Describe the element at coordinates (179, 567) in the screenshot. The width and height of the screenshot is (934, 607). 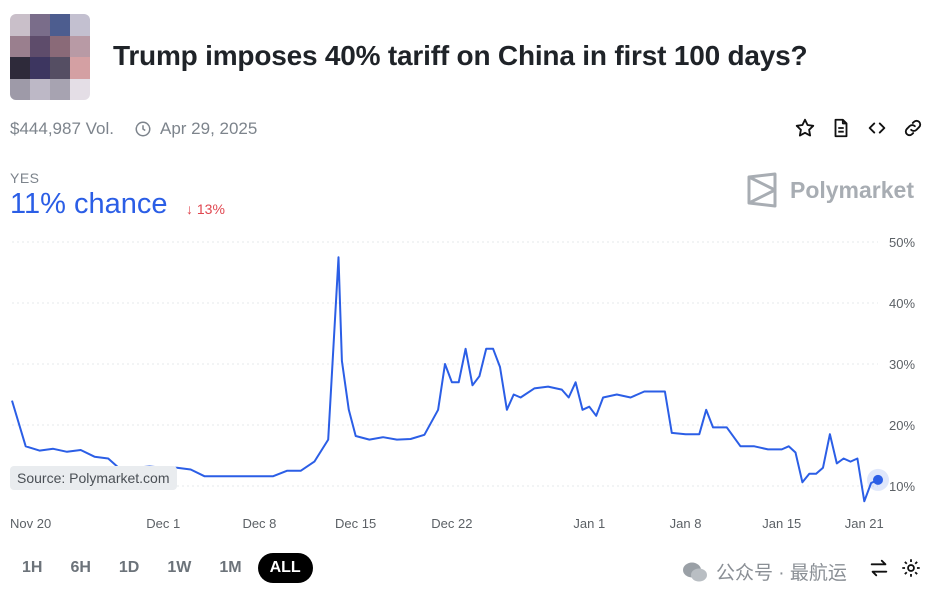
I see `range-button-1w: 1W` at that location.